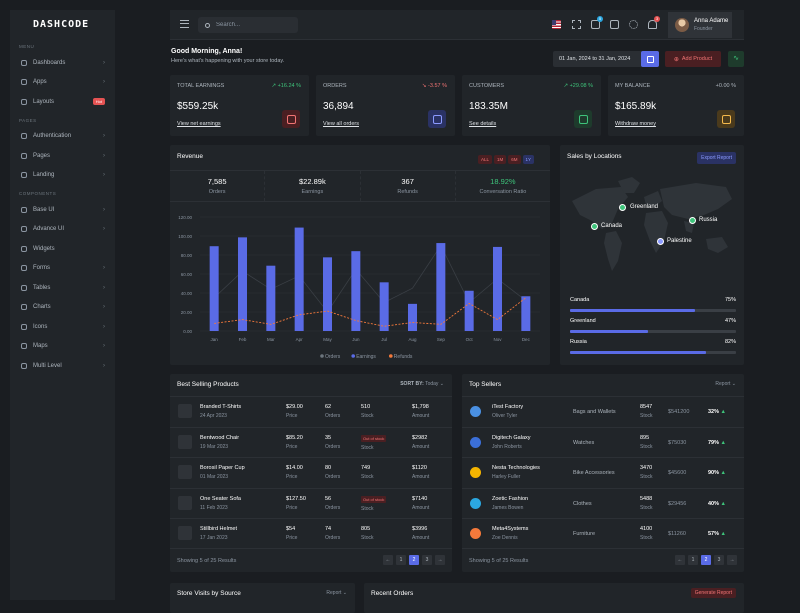  What do you see at coordinates (62, 249) in the screenshot?
I see `sidebar-item-widgets: Widgets` at bounding box center [62, 249].